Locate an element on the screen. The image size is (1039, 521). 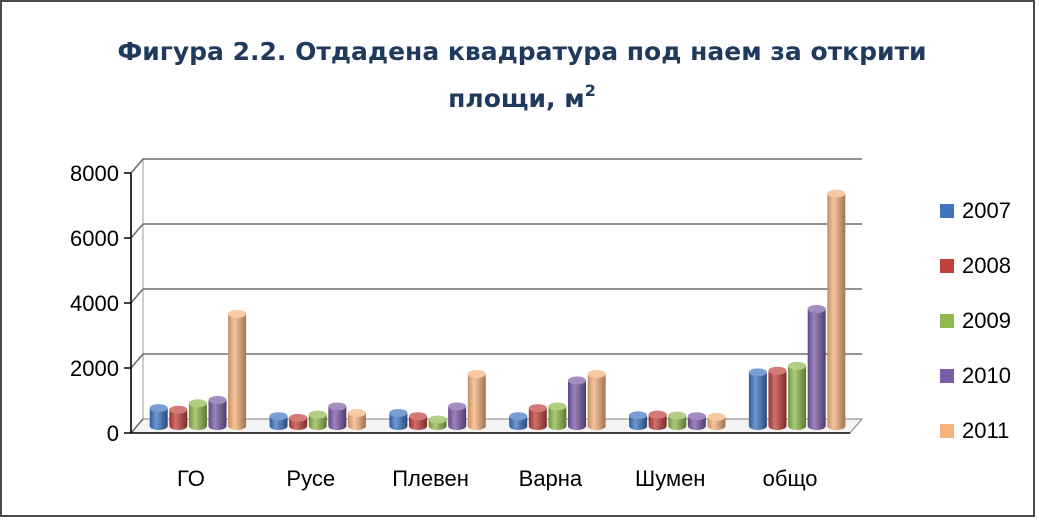
bar-2010-Варна is located at coordinates (577, 403).